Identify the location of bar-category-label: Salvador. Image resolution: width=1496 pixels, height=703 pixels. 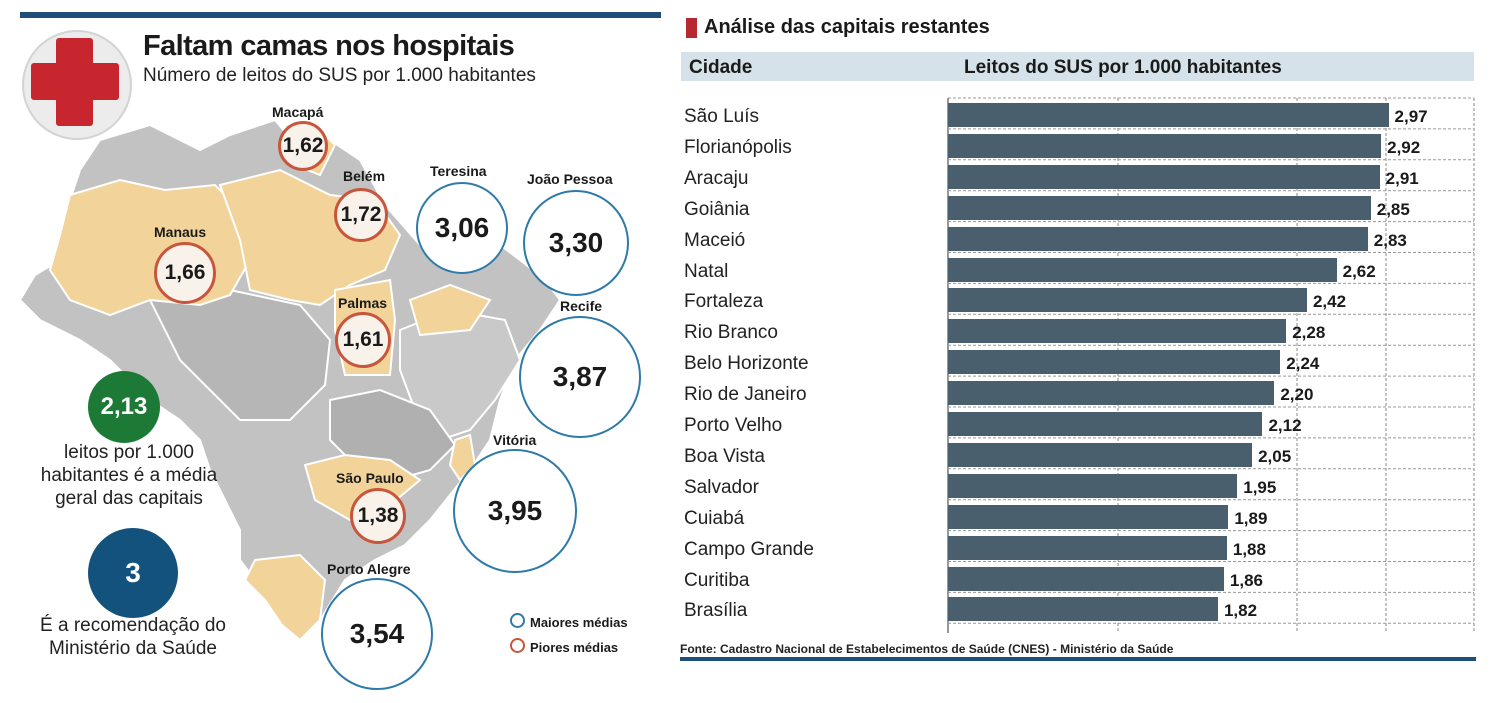
(721, 487).